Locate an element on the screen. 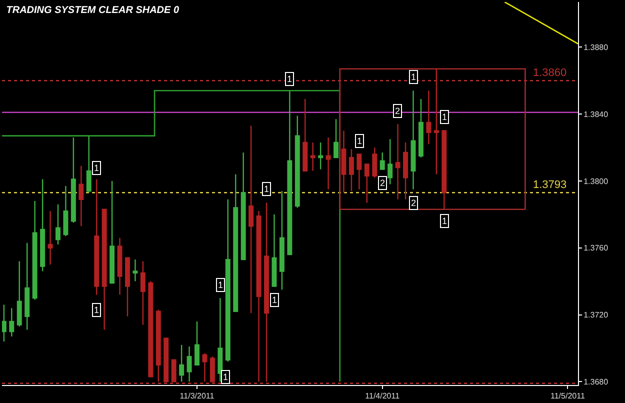  y-tick-label: 1.3760 is located at coordinates (596, 248).